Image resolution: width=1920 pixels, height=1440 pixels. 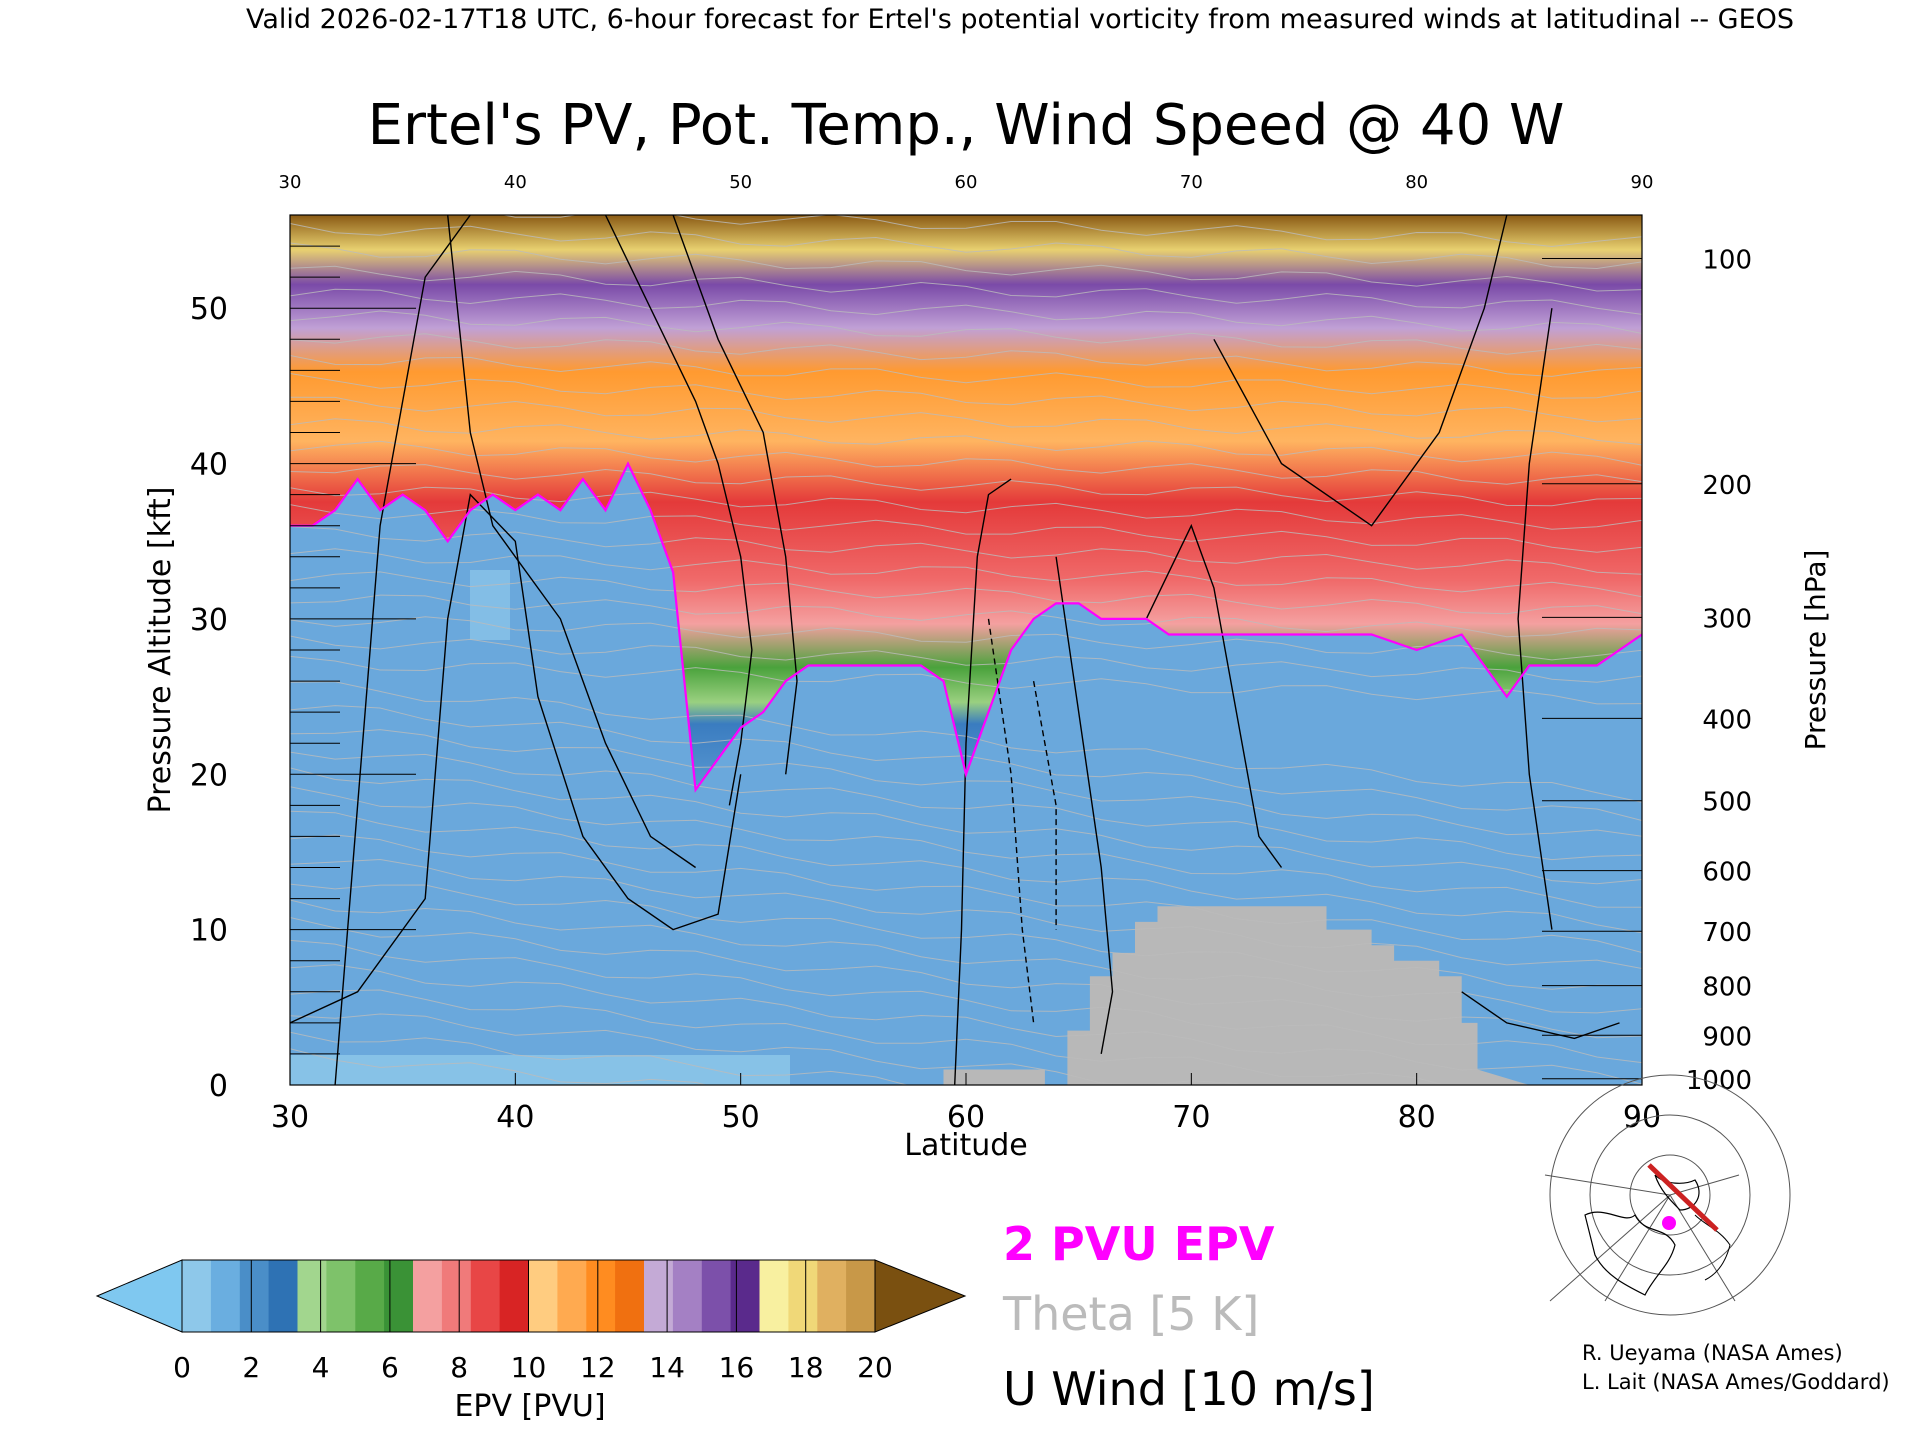 What do you see at coordinates (667, 1367) in the screenshot?
I see `colorbar-tick-label: 14` at bounding box center [667, 1367].